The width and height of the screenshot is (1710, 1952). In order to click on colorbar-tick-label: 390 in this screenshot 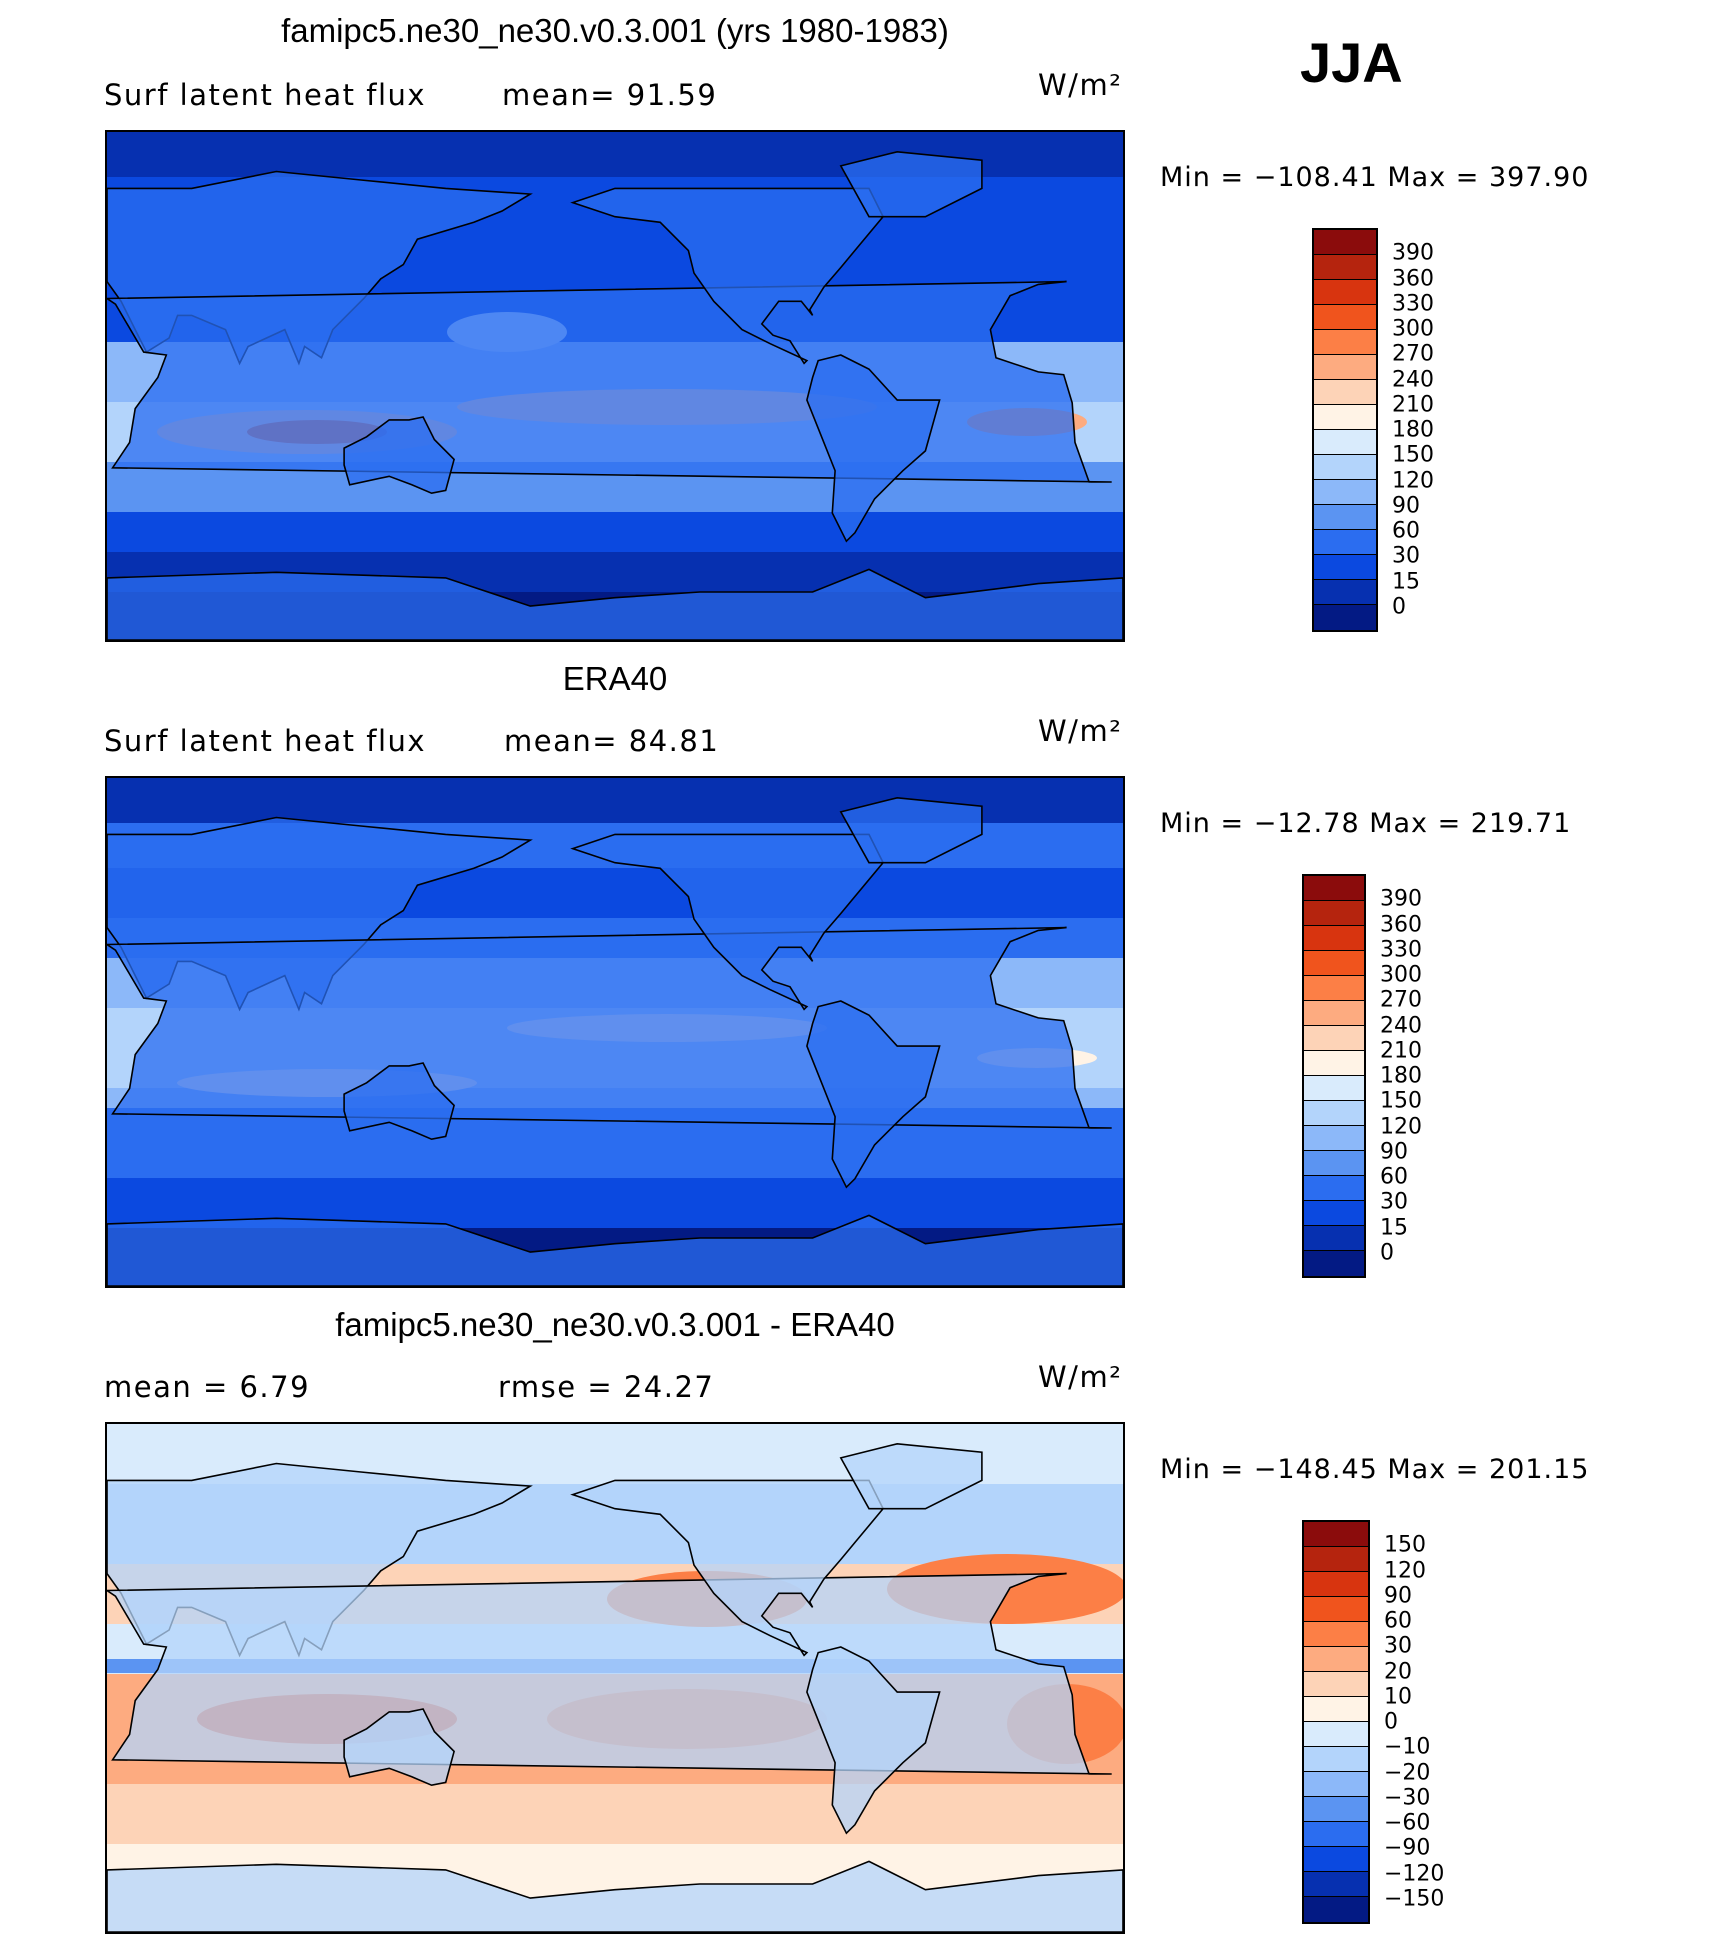, I will do `click(1401, 899)`.